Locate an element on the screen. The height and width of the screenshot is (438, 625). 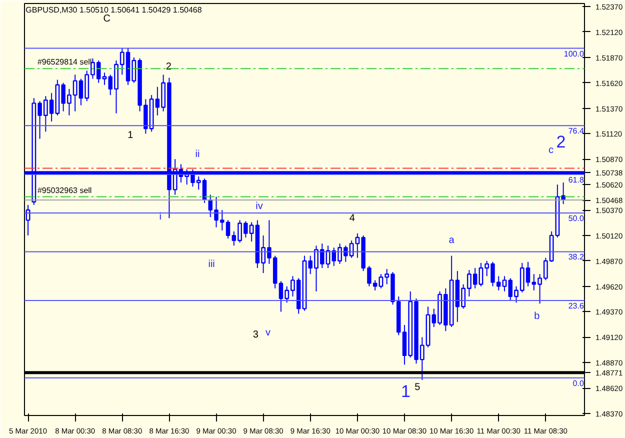
annotation: 76.4 is located at coordinates (576, 131).